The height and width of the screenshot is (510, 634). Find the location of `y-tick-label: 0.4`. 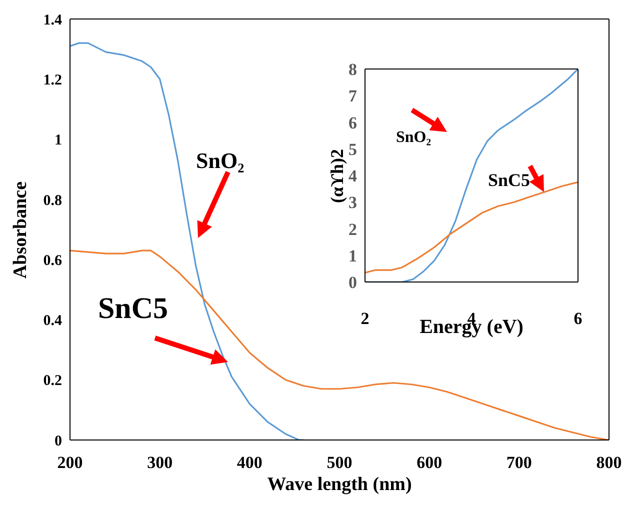

y-tick-label: 0.4 is located at coordinates (52, 321).